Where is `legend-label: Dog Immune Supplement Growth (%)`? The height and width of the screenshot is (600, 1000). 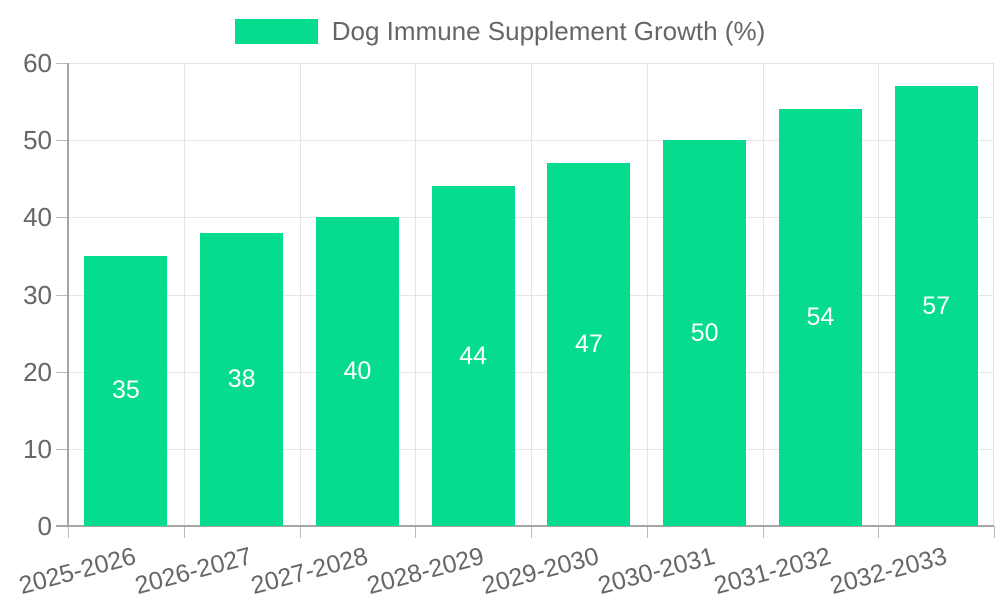
legend-label: Dog Immune Supplement Growth (%) is located at coordinates (548, 31).